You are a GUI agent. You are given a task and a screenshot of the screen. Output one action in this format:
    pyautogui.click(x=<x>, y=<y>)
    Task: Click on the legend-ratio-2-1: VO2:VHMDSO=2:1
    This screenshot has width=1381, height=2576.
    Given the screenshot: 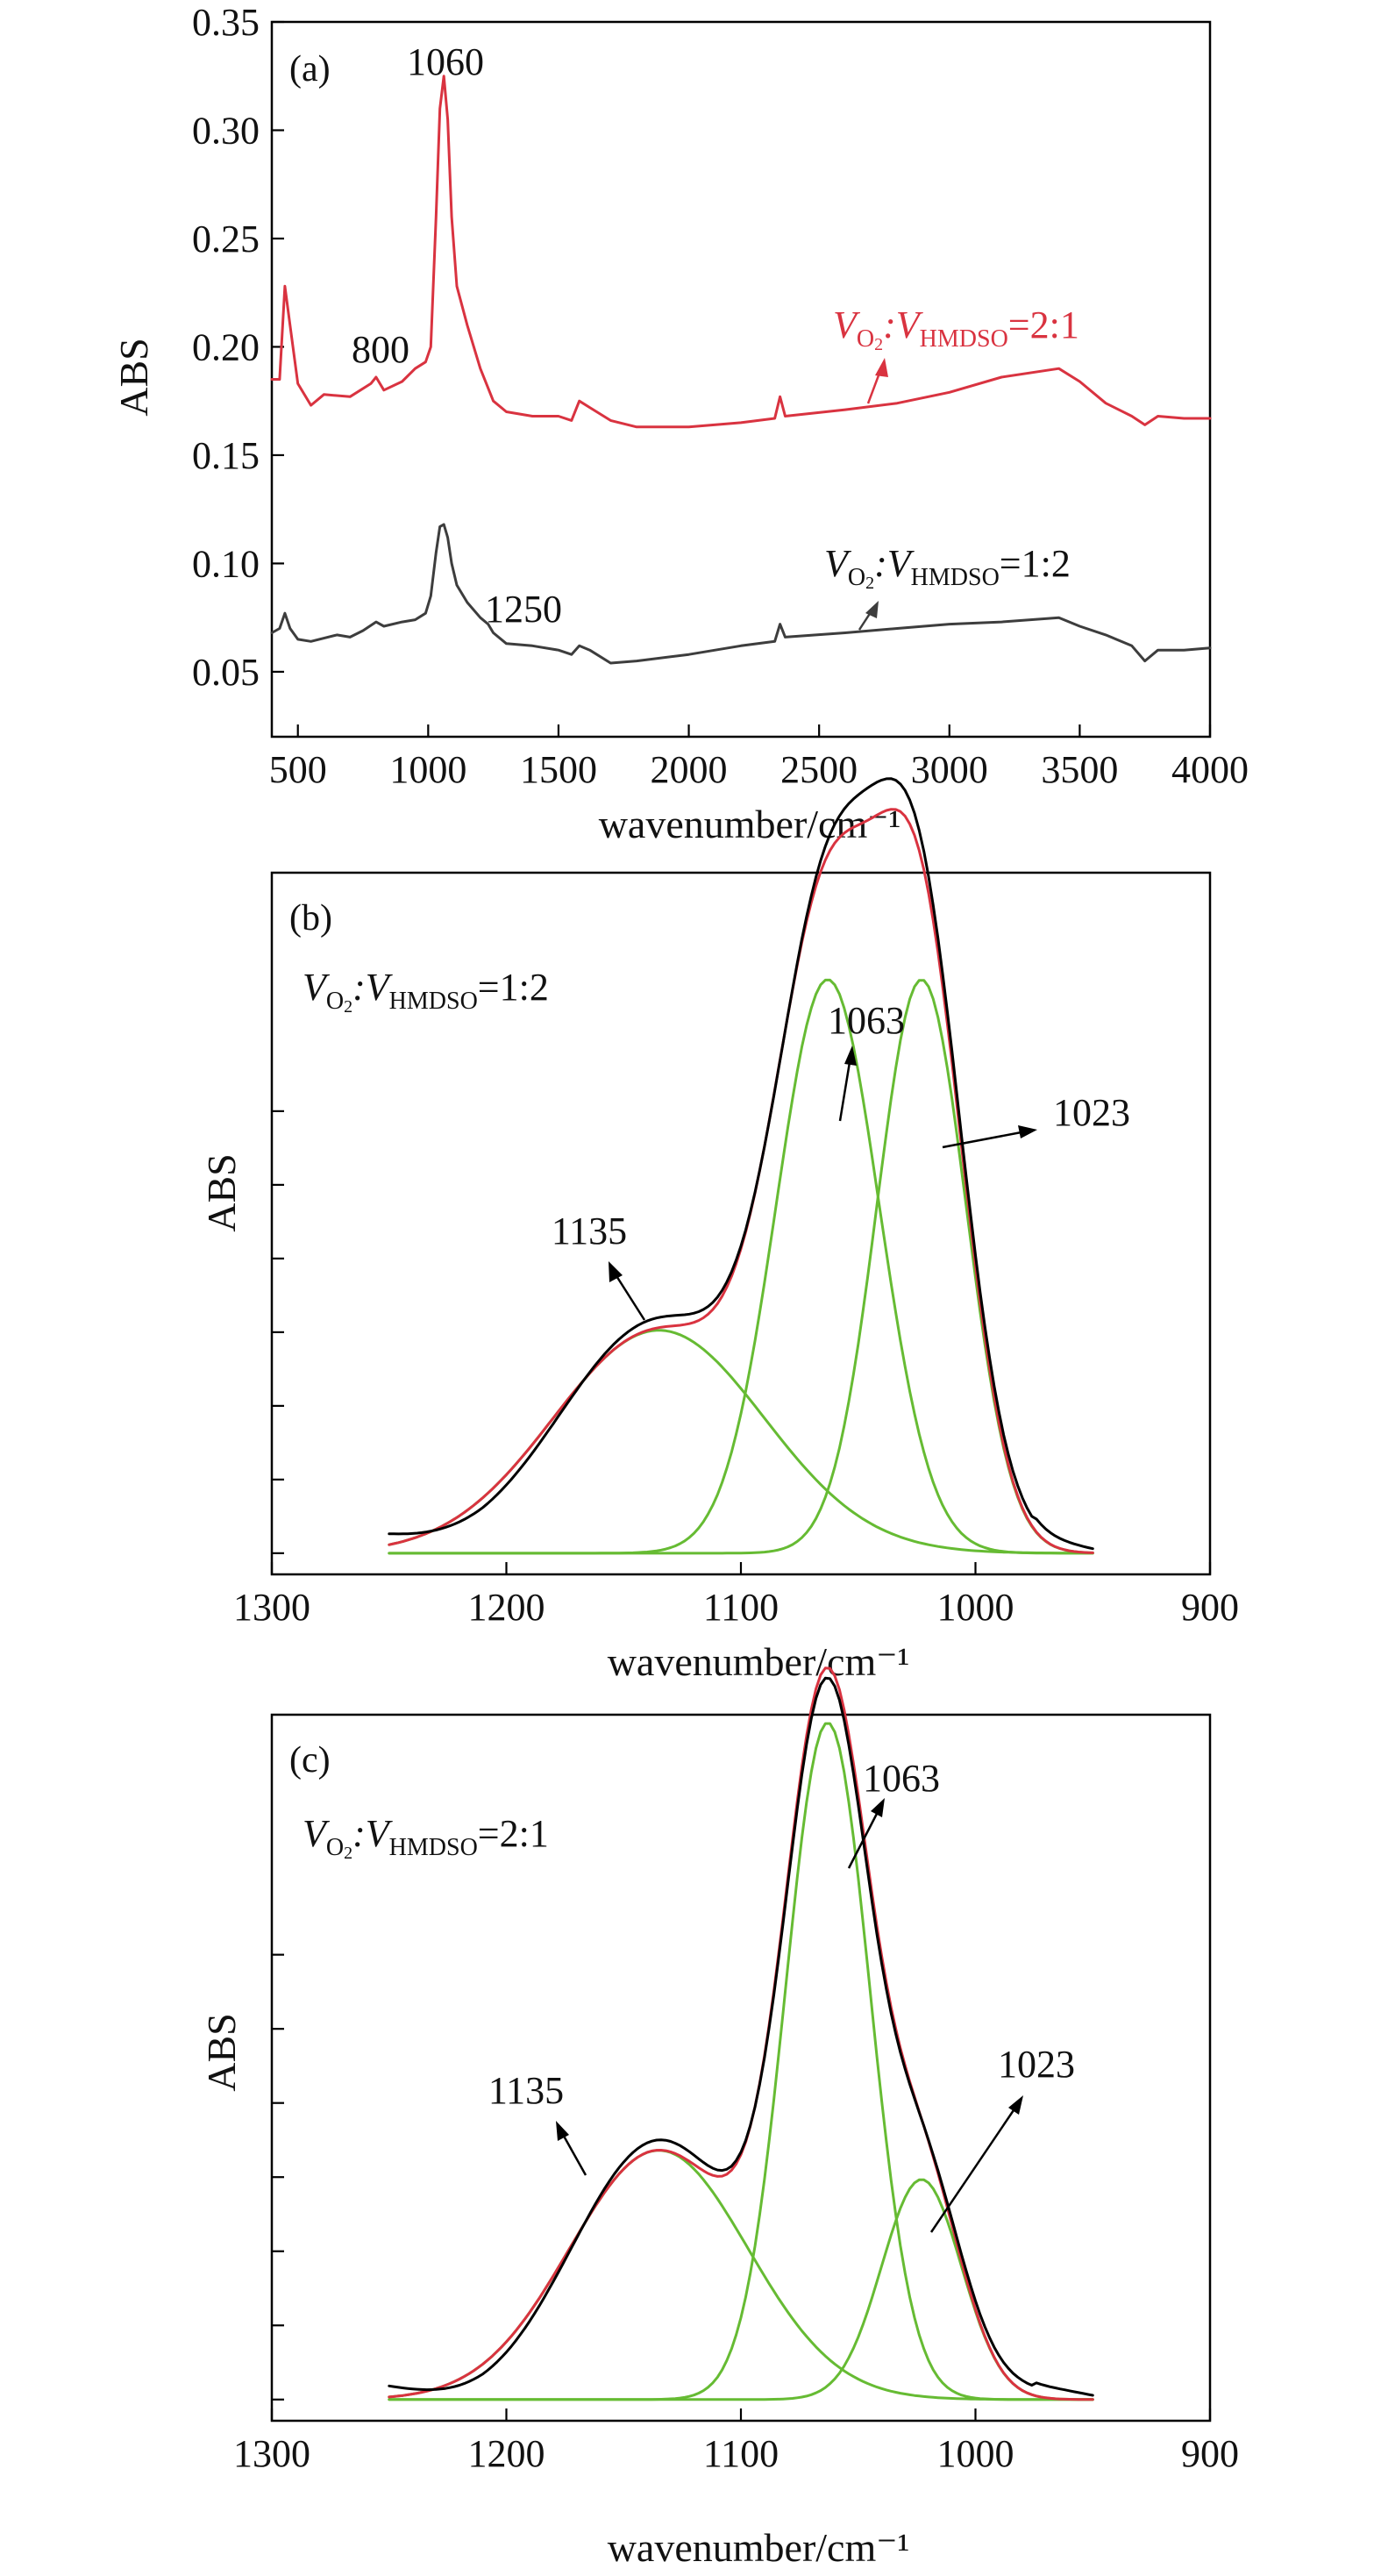 What is the action you would take?
    pyautogui.click(x=956, y=354)
    